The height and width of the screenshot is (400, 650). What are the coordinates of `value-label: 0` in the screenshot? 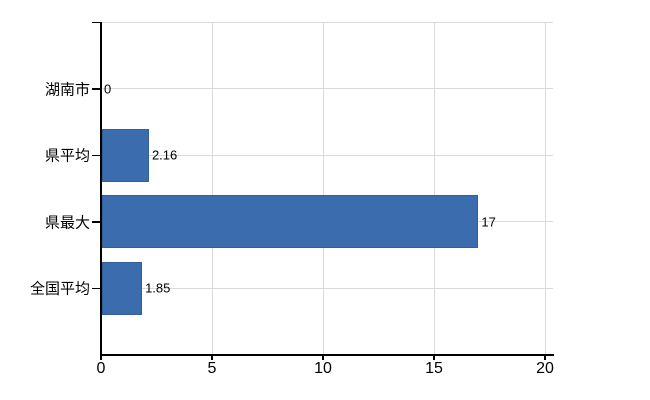 It's located at (108, 89).